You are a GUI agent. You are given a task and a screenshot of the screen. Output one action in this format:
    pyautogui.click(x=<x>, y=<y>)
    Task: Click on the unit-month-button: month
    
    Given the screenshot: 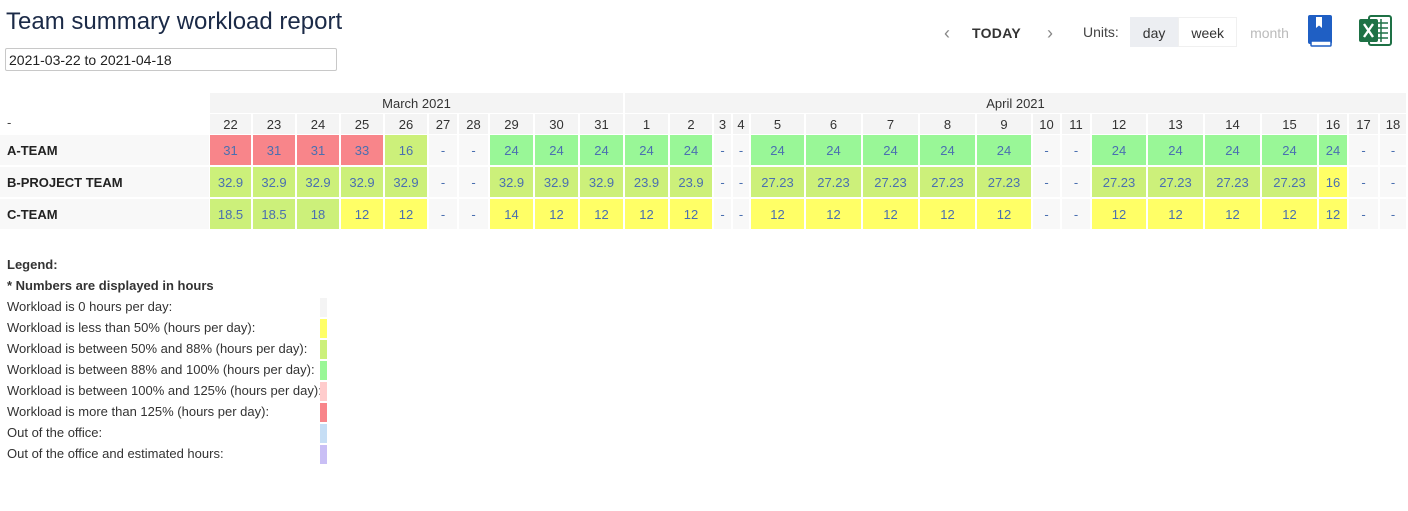 What is the action you would take?
    pyautogui.click(x=1269, y=32)
    